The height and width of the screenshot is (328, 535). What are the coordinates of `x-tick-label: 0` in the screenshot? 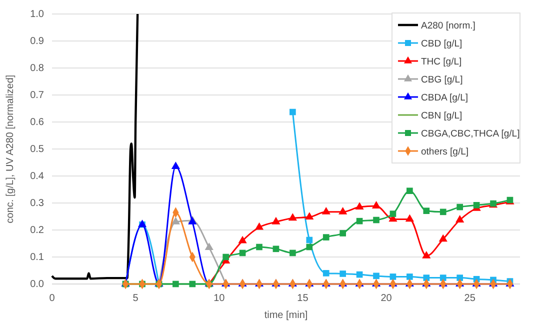 It's located at (52, 298).